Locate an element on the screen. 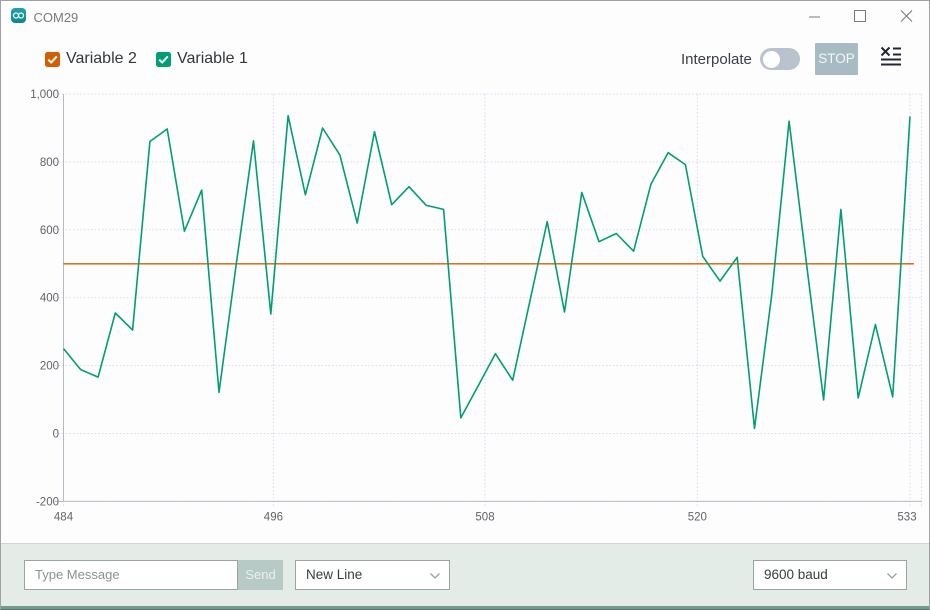 The image size is (930, 610). svg-text: 200 is located at coordinates (49, 367).